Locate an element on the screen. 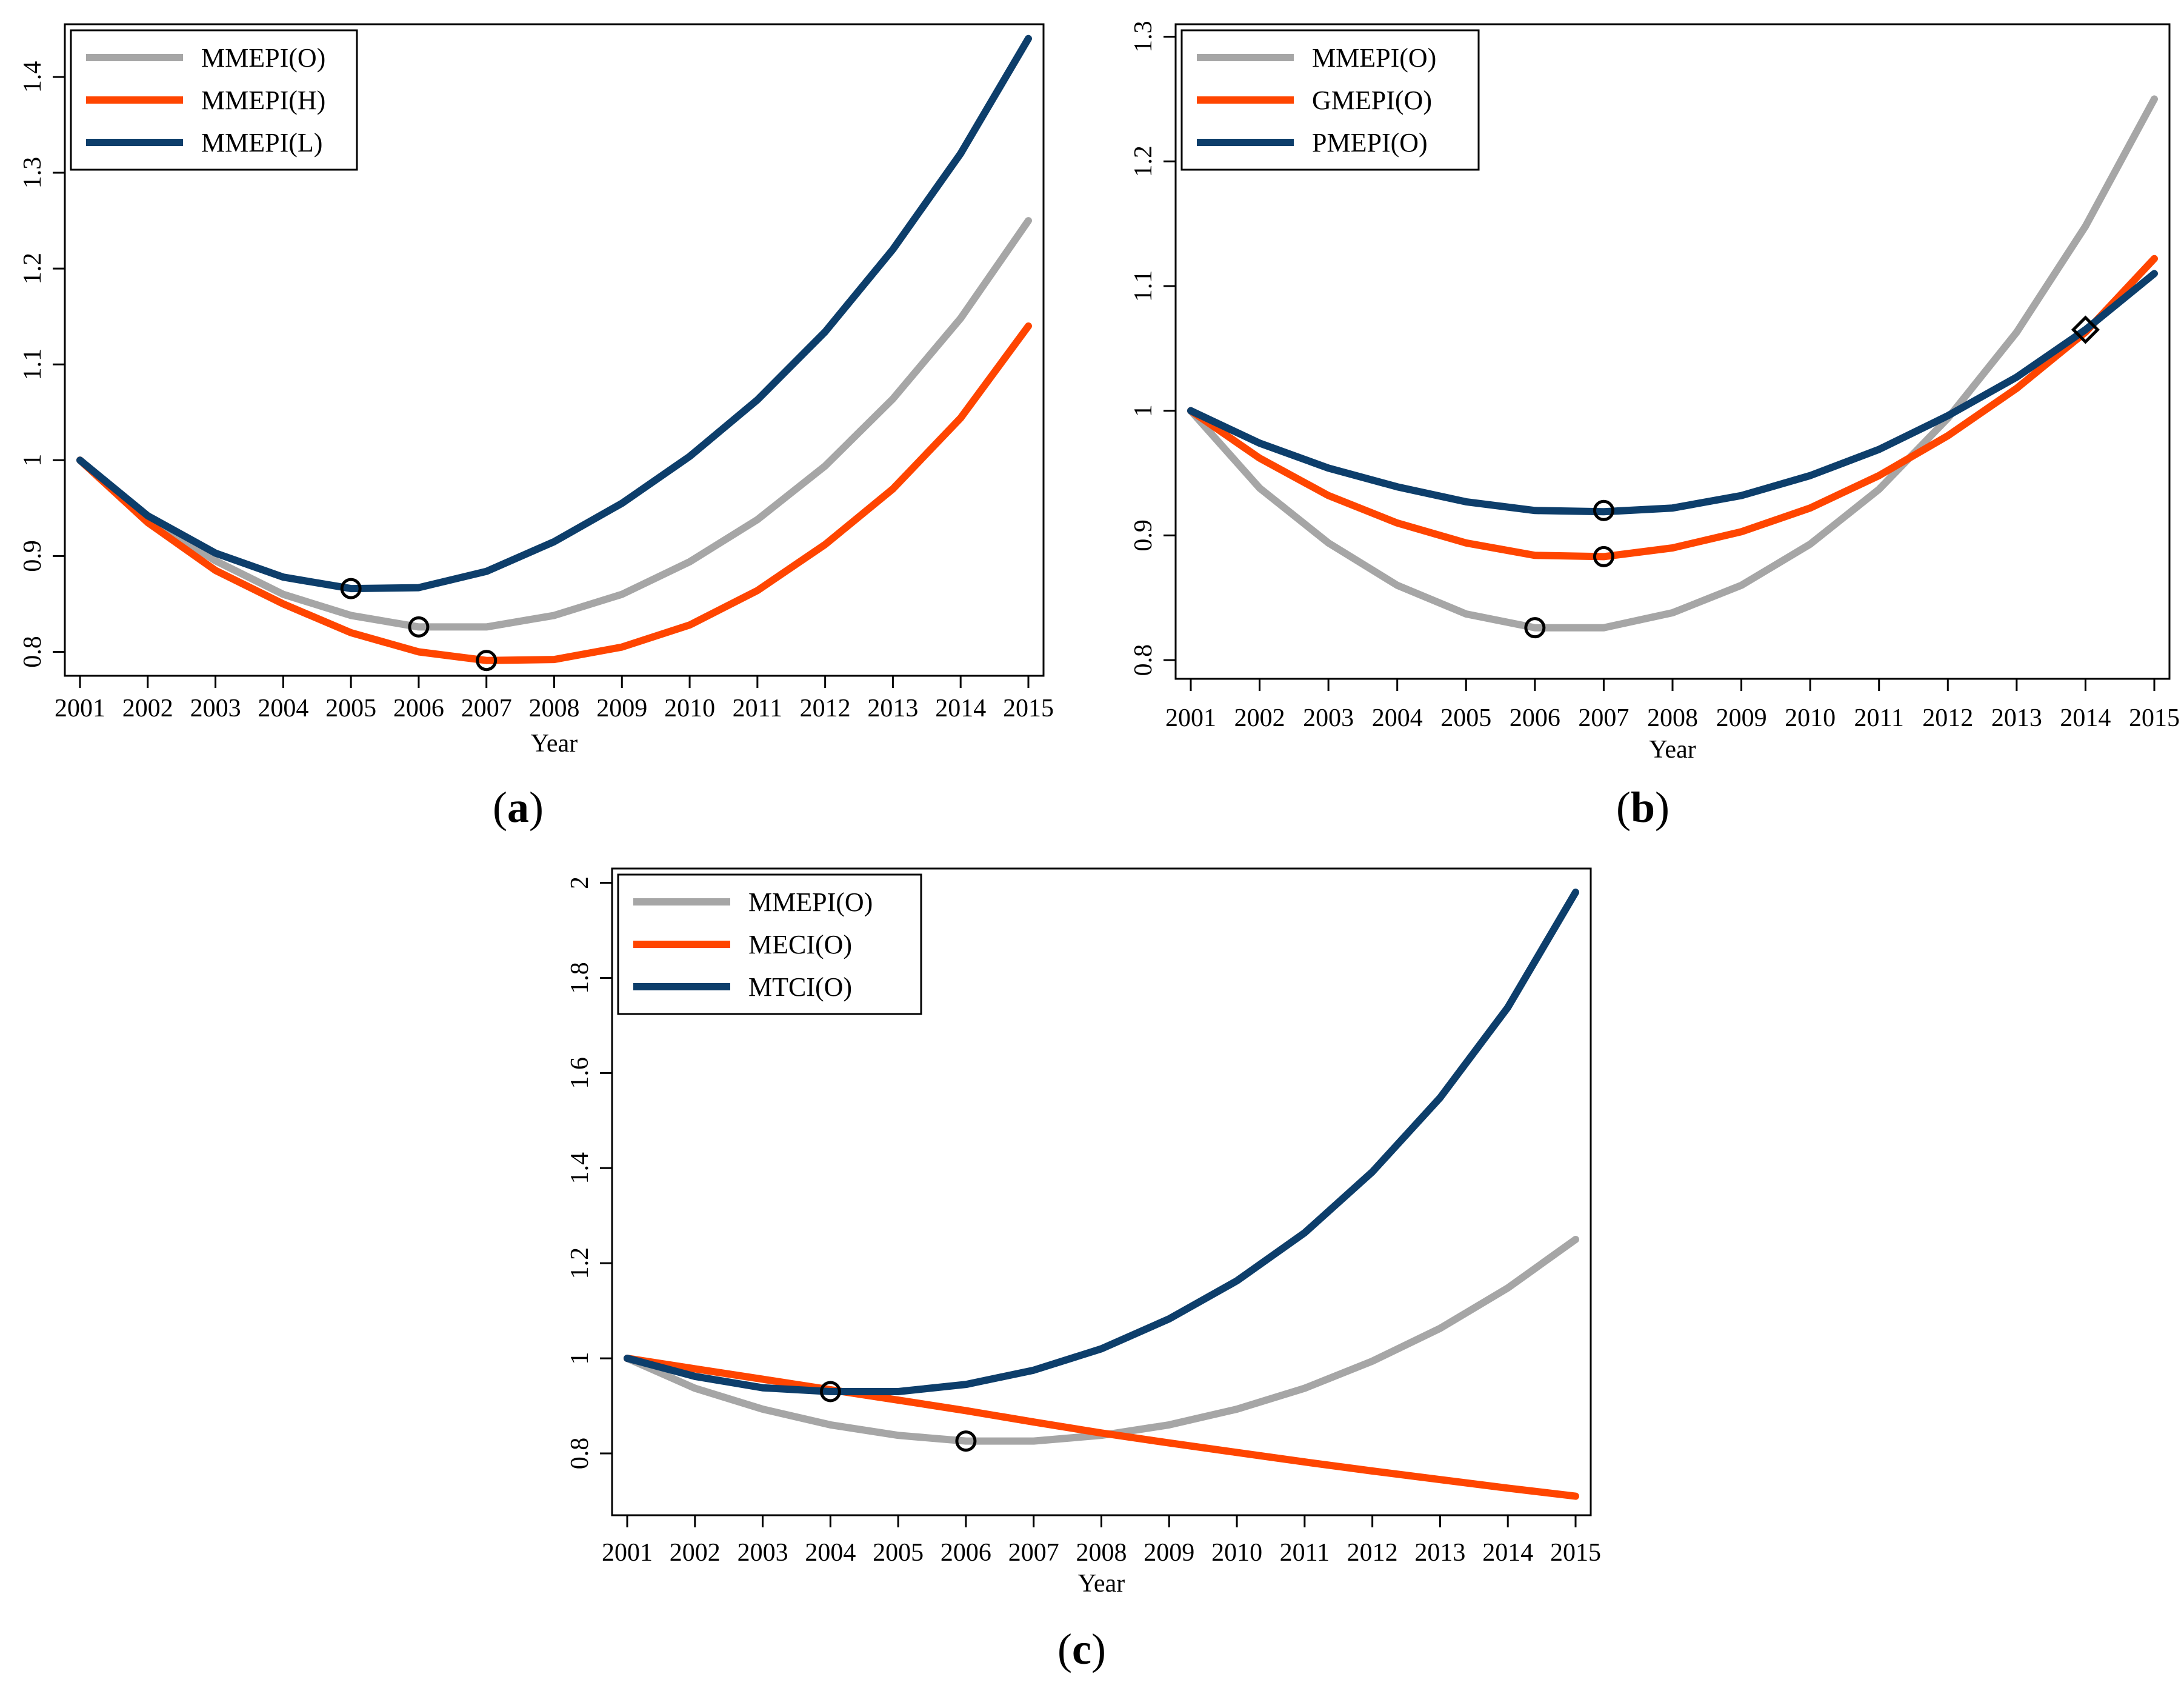 This screenshot has width=2184, height=1691. x-tick-label-a: 2007 is located at coordinates (486, 709).